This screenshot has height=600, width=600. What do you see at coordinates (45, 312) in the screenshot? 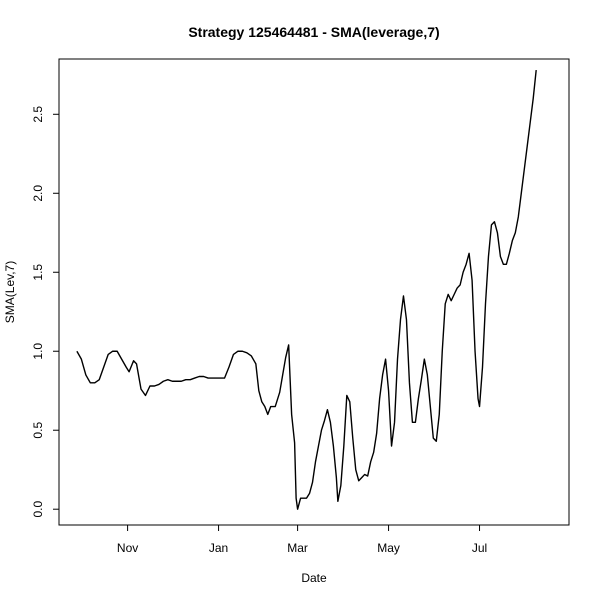
I see `y-axis: 0.0 0.5 1.0 1.5 2.0 2.5` at bounding box center [45, 312].